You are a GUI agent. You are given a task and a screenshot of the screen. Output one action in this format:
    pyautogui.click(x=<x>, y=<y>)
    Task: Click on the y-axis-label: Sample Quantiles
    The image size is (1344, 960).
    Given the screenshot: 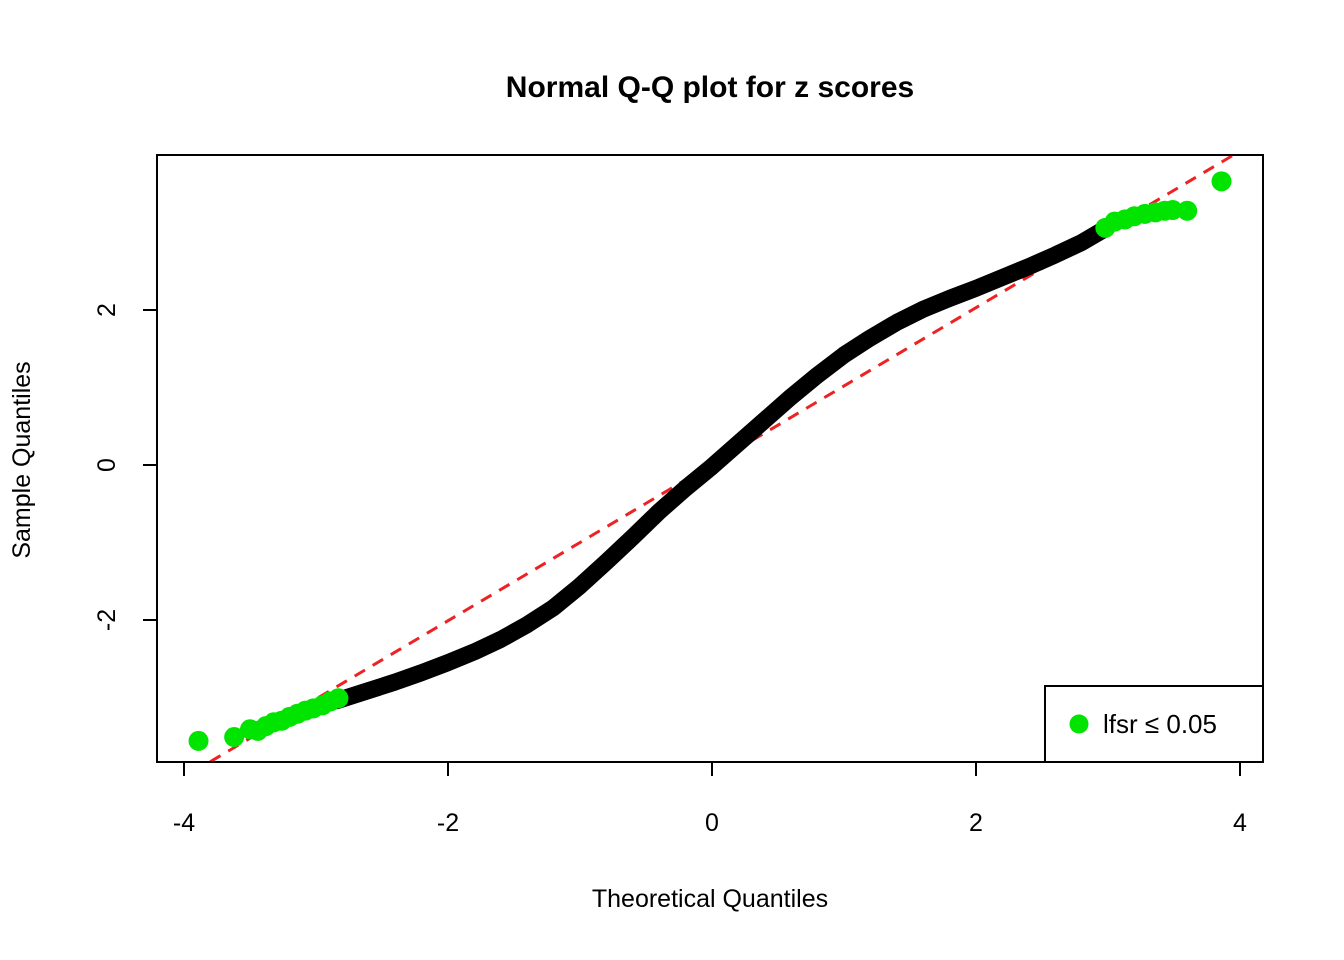 What is the action you would take?
    pyautogui.click(x=22, y=459)
    